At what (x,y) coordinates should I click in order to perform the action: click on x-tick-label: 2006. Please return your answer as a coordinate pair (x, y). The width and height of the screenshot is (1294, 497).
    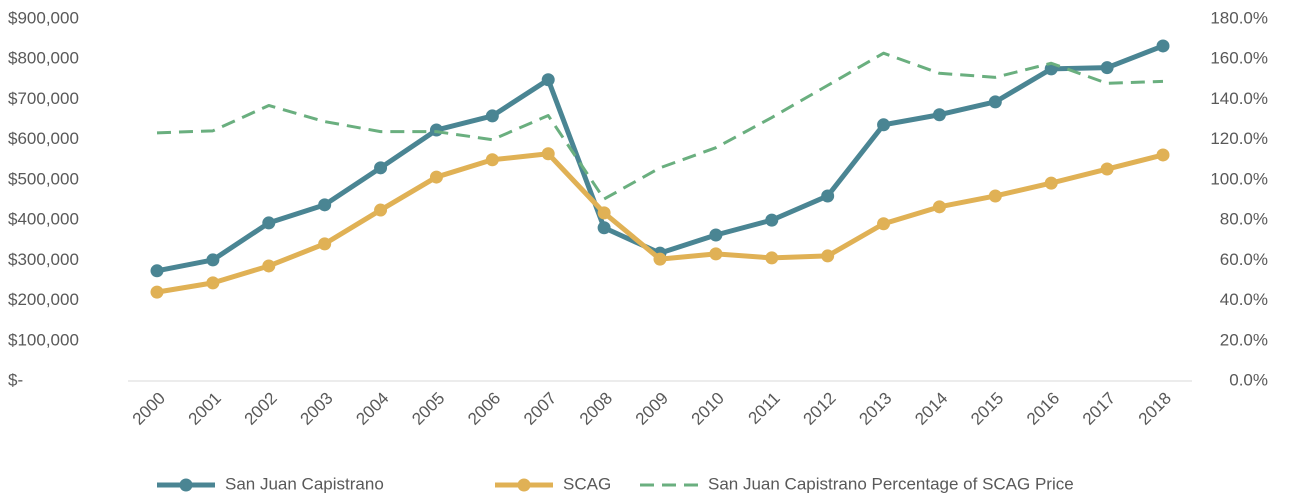
    Looking at the image, I should click on (484, 409).